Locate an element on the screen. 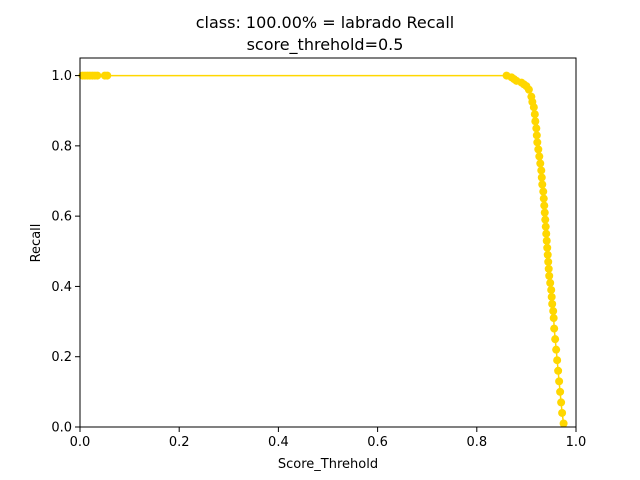 The image size is (640, 480). y-tick-label: 1.0 is located at coordinates (61, 76).